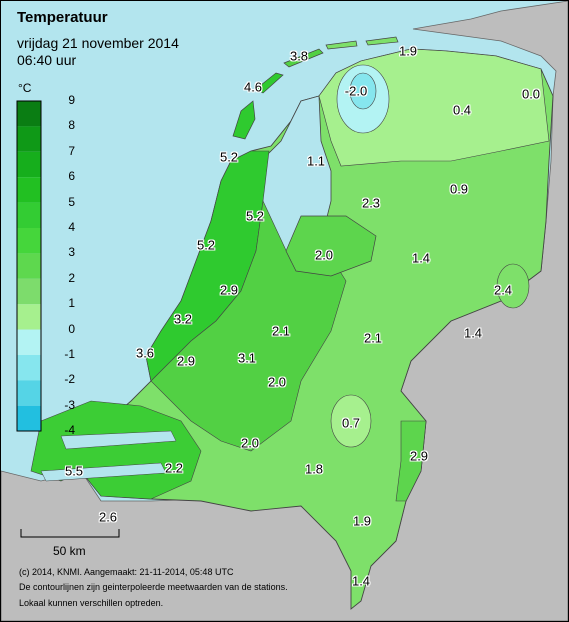 The width and height of the screenshot is (569, 622). I want to click on station-temperature: 3.2, so click(183, 319).